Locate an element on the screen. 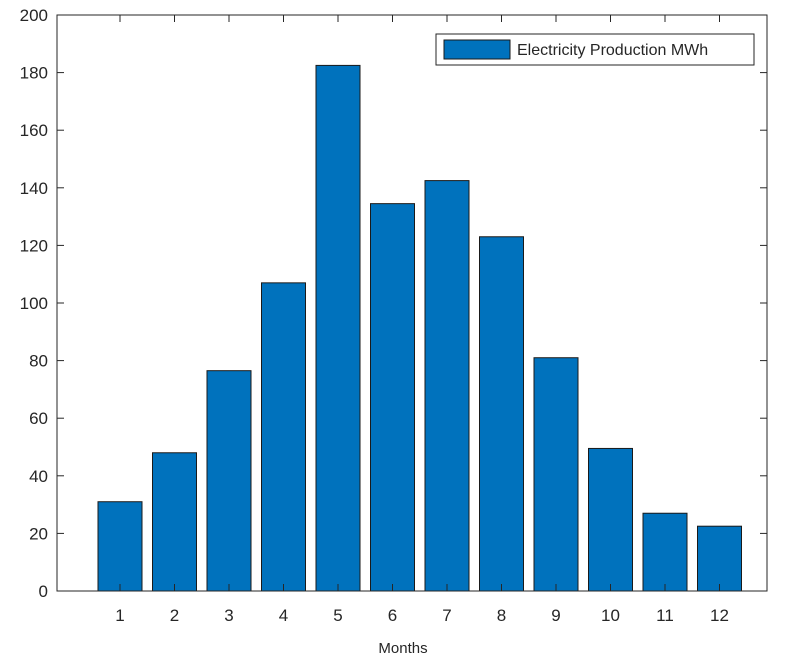 This screenshot has width=785, height=658. x-tick-label: 11 is located at coordinates (665, 615).